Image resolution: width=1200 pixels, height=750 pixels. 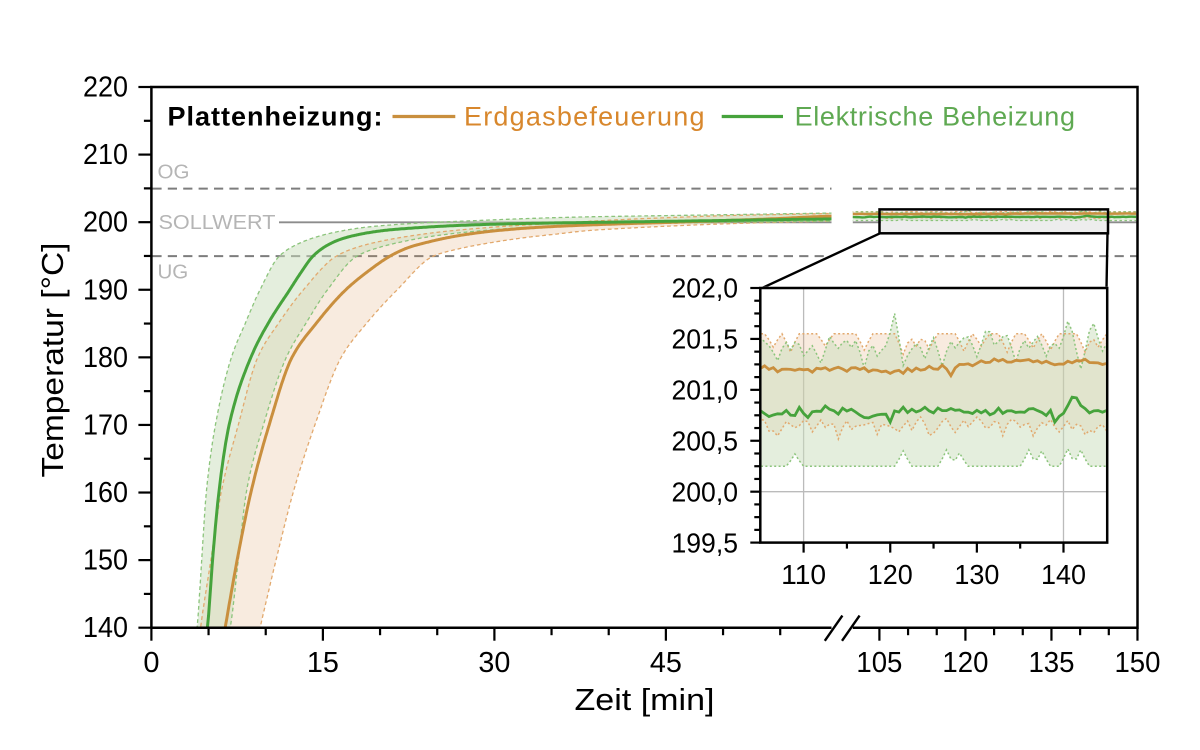 What do you see at coordinates (323, 663) in the screenshot?
I see `svg-text: 15` at bounding box center [323, 663].